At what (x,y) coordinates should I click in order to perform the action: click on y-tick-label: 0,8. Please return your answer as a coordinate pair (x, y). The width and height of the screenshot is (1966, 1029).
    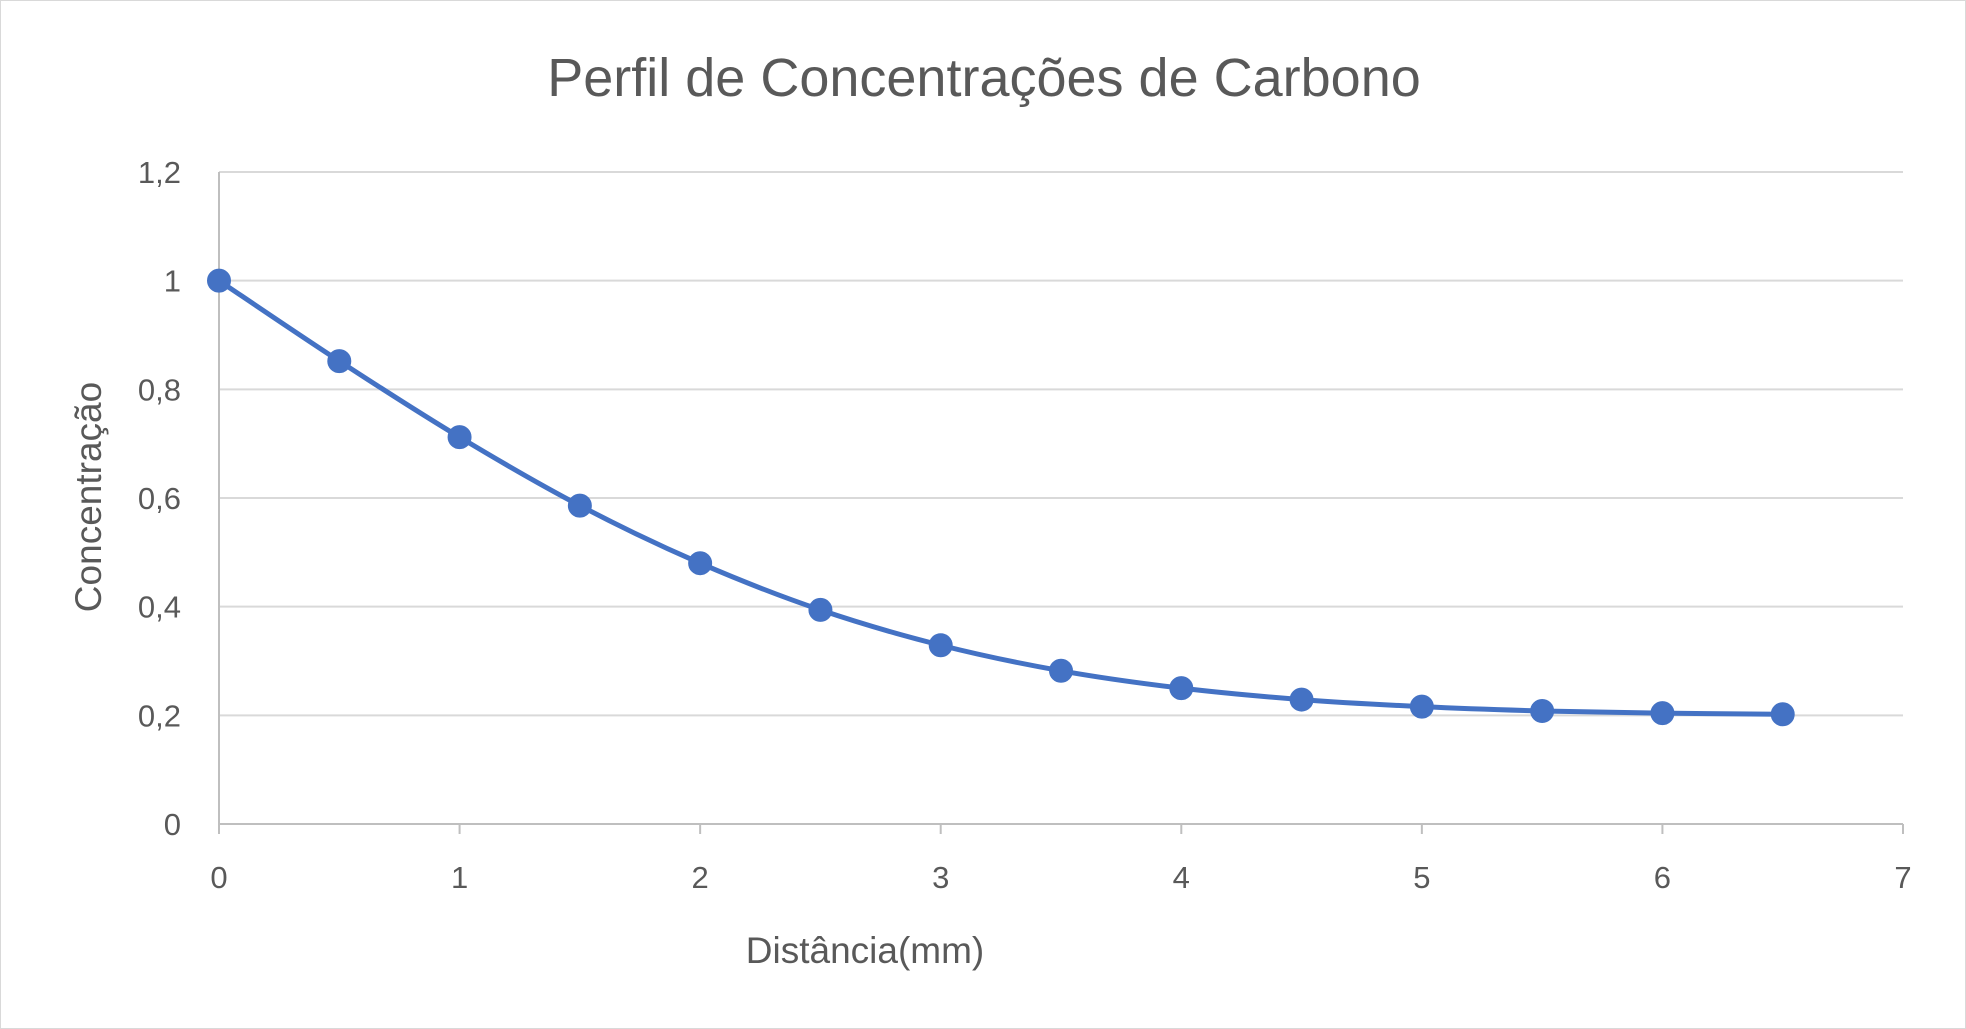
    Looking at the image, I should click on (159, 389).